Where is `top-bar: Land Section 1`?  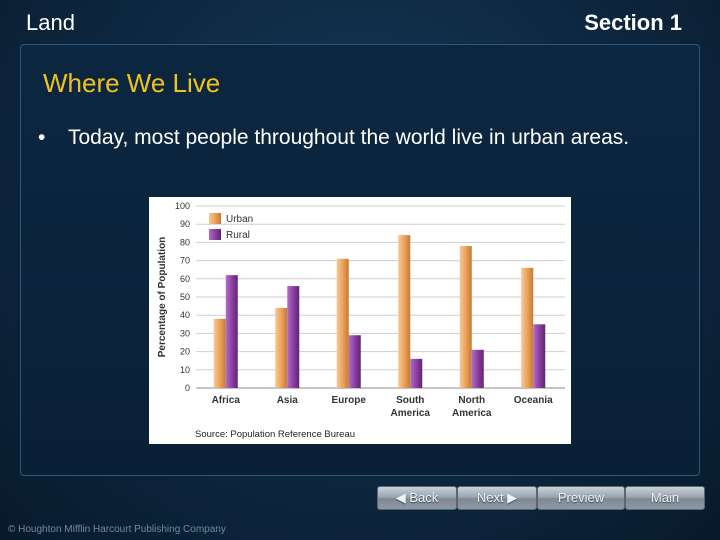
top-bar: Land Section 1 is located at coordinates (360, 22).